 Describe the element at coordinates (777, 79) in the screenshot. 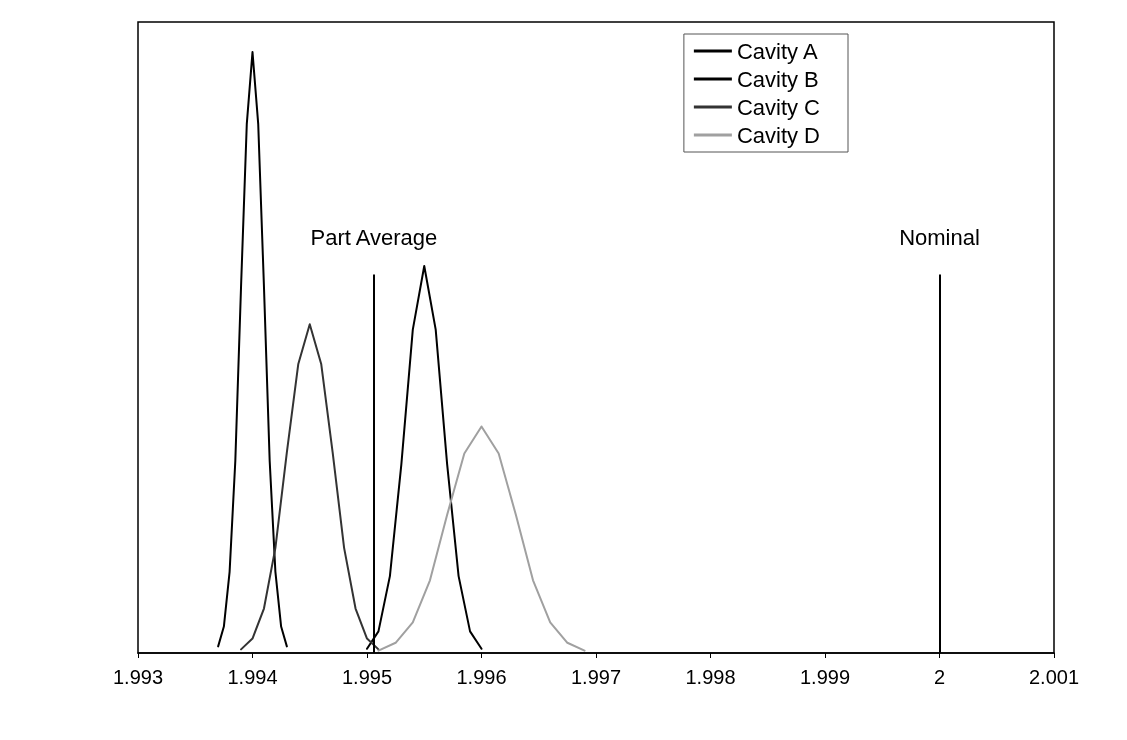

I see `legend-label: Cavity B` at that location.